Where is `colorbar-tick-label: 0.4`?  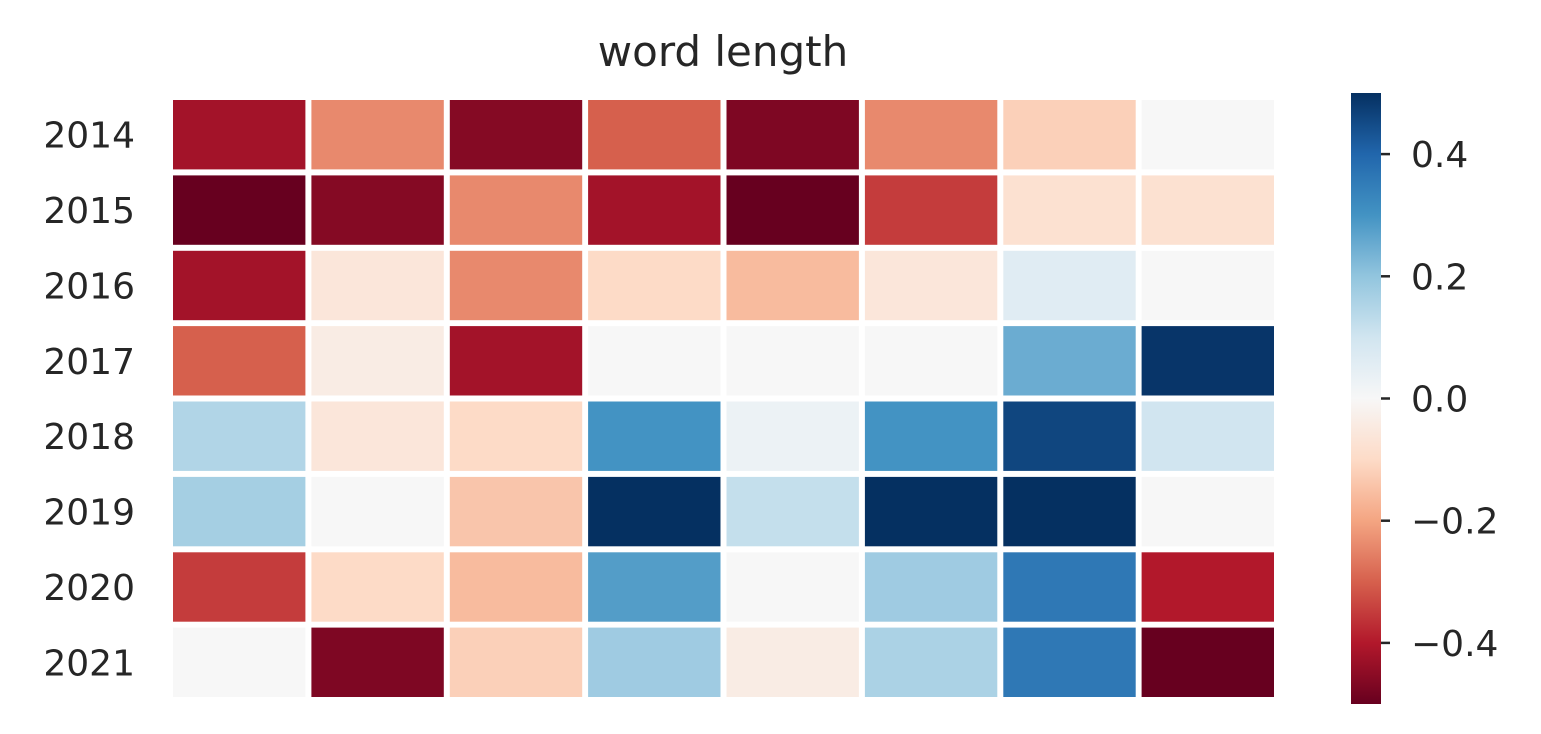 colorbar-tick-label: 0.4 is located at coordinates (1439, 155).